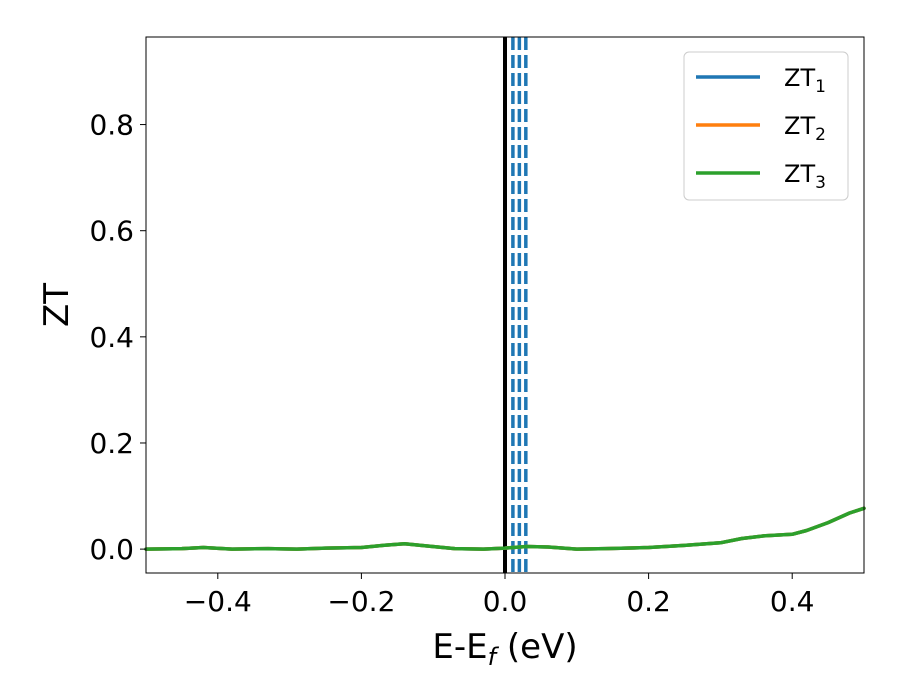 The height and width of the screenshot is (700, 900). I want to click on x-axis-ticks: −0.4 −0.2 0.0 0.2 0.4, so click(499, 595).